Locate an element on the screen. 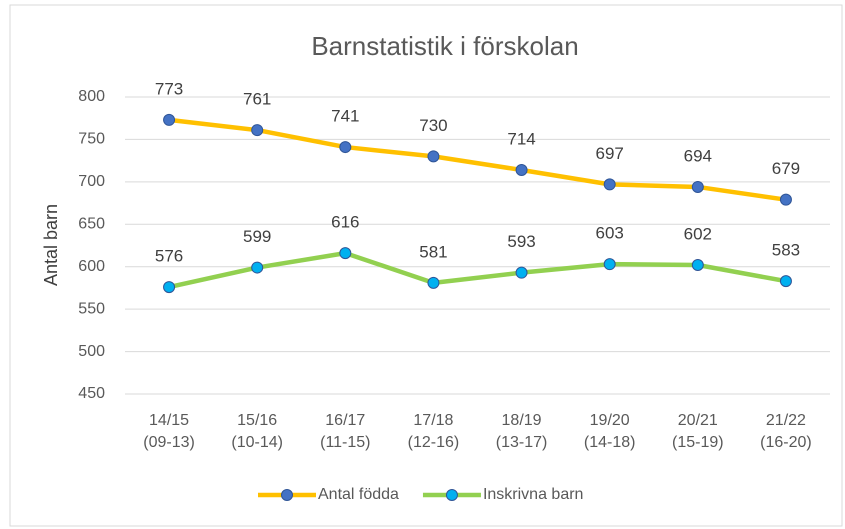  data-label: 761 is located at coordinates (257, 99).